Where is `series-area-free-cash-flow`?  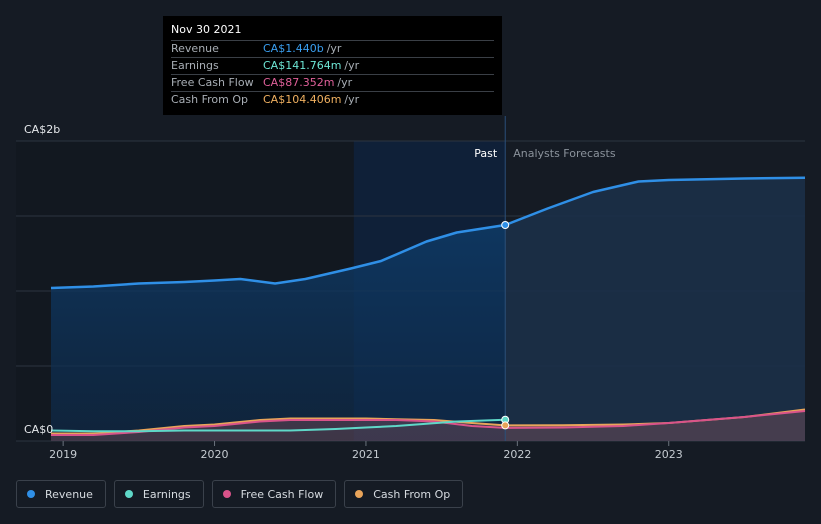
series-area-free-cash-flow is located at coordinates (428, 426).